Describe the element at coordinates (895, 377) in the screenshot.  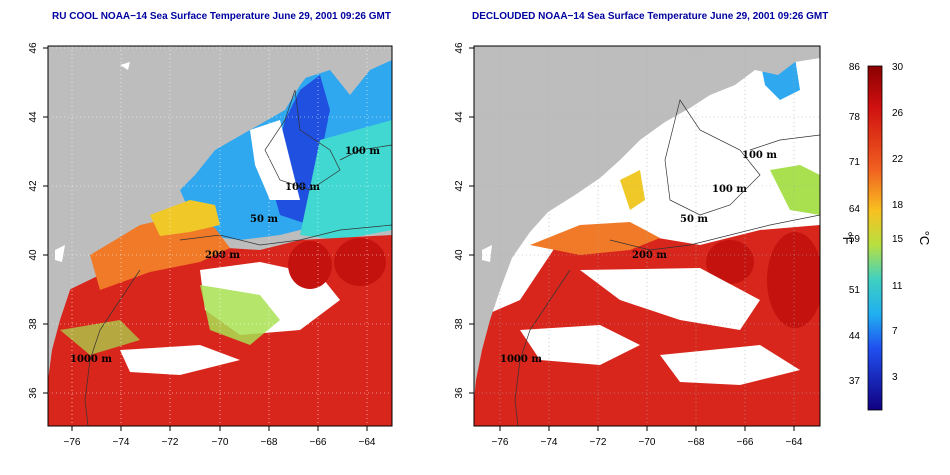
I see `colorbar-celsius-tick: 3` at that location.